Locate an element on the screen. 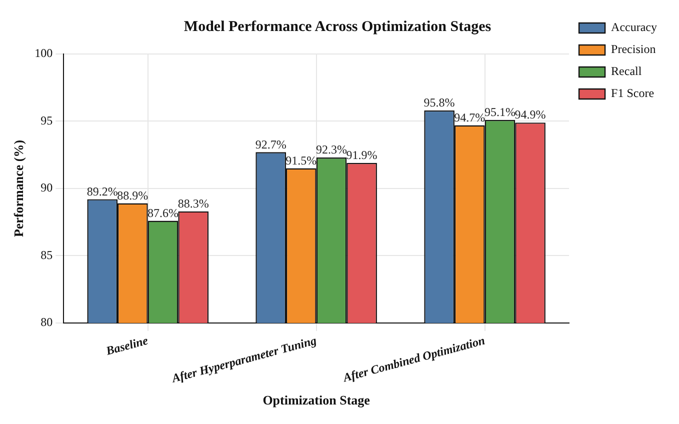 This screenshot has height=424, width=679. data-label: 92.3% is located at coordinates (331, 149).